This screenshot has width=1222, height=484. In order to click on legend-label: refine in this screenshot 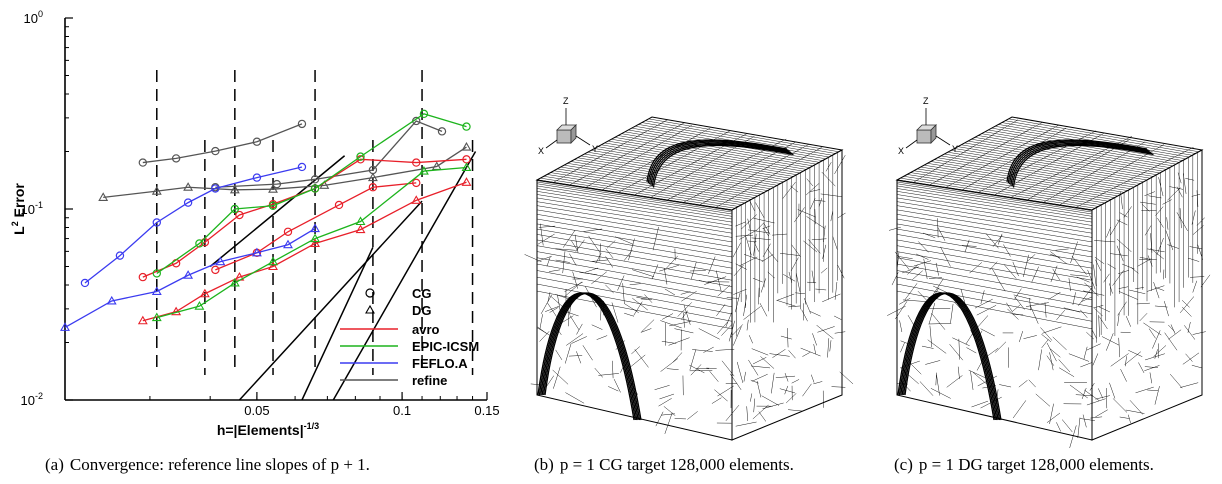, I will do `click(429, 380)`.